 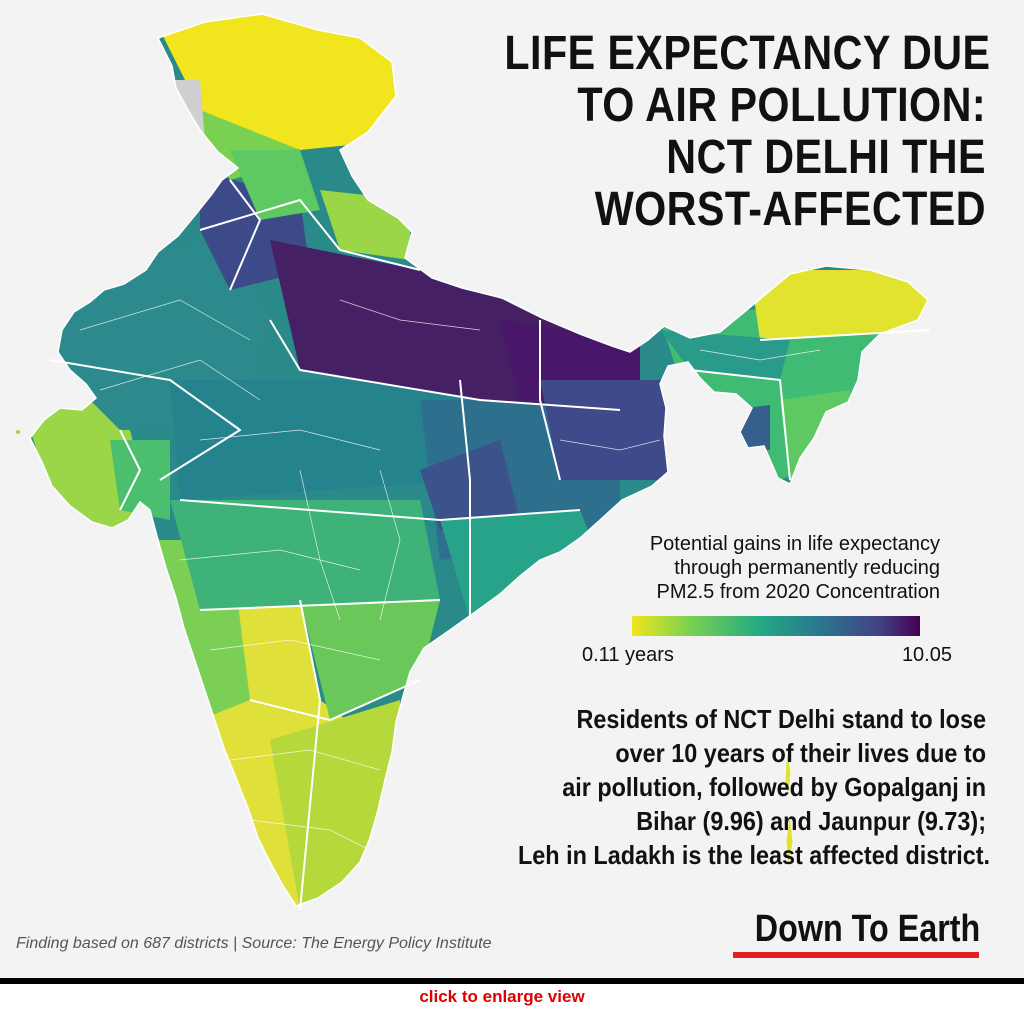 I want to click on island-lakshadweep, so click(x=18, y=432).